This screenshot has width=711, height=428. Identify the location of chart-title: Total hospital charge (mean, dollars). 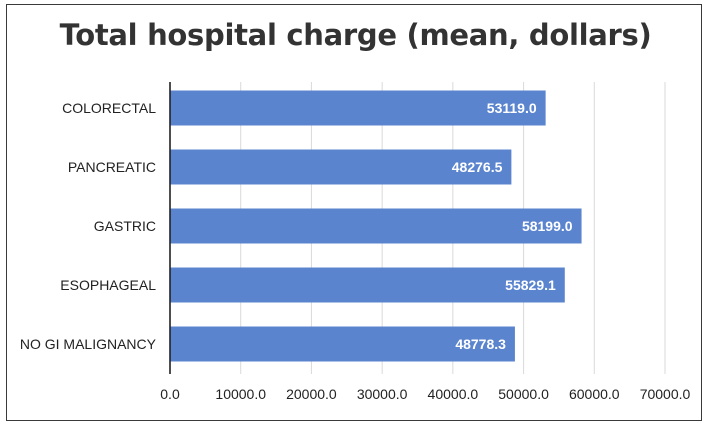
(355, 35).